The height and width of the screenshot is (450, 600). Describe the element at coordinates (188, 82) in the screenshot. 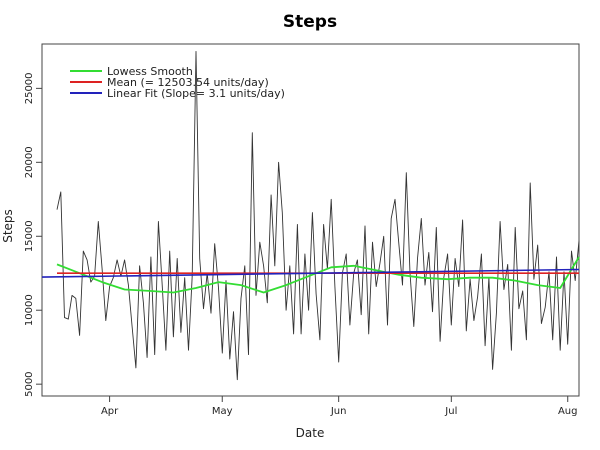

I see `legend-label-mean: Mean (= 12503.54 units/day)` at that location.